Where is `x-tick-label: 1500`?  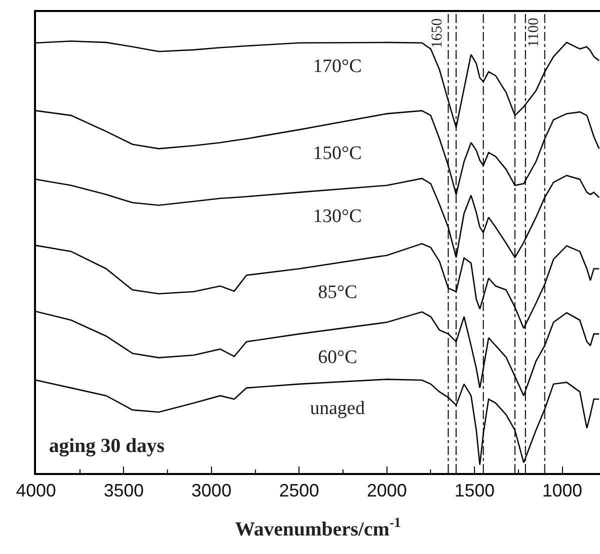 x-tick-label: 1500 is located at coordinates (474, 490).